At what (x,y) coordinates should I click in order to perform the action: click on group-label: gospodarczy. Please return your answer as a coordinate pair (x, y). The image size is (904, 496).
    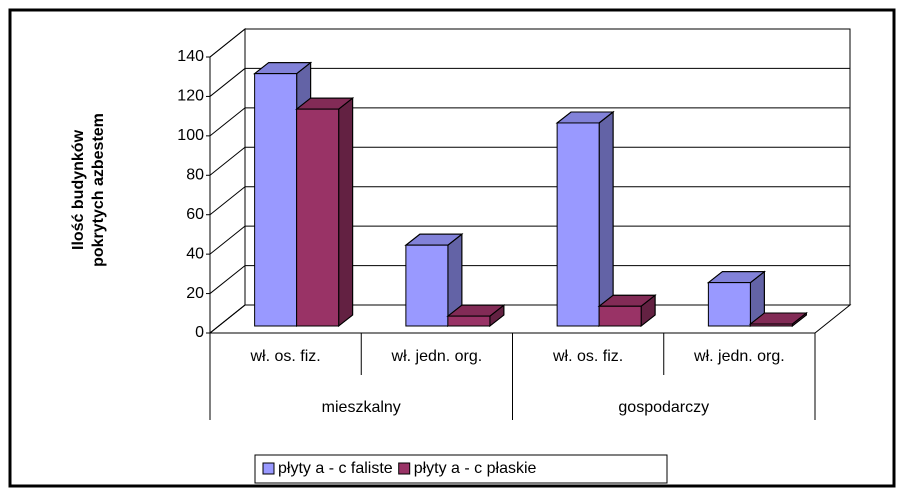
    Looking at the image, I should click on (663, 407).